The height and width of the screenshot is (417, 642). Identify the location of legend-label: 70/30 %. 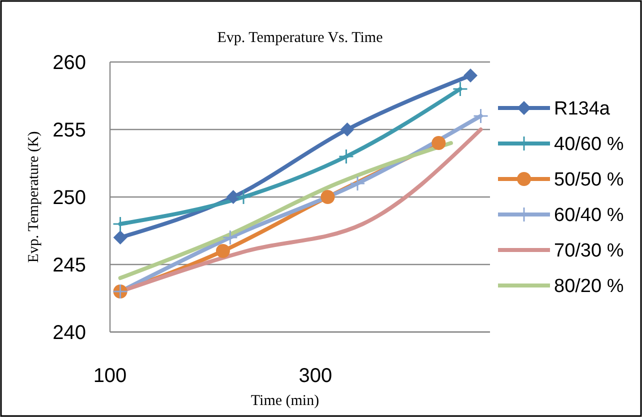
(589, 251).